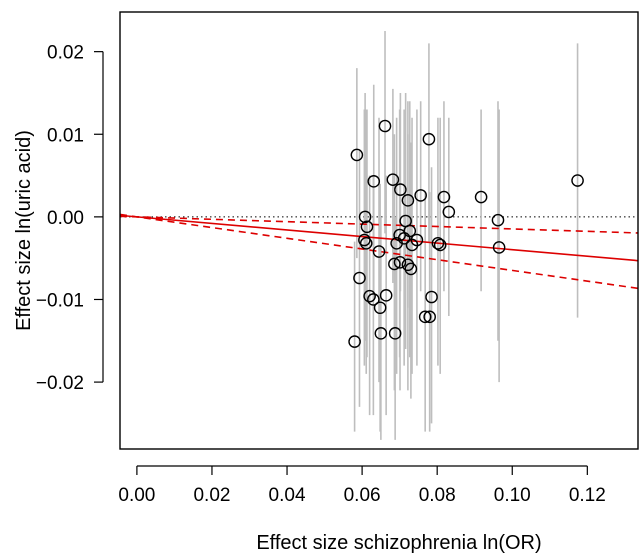  I want to click on y-tick-label: 0.01, so click(65, 135).